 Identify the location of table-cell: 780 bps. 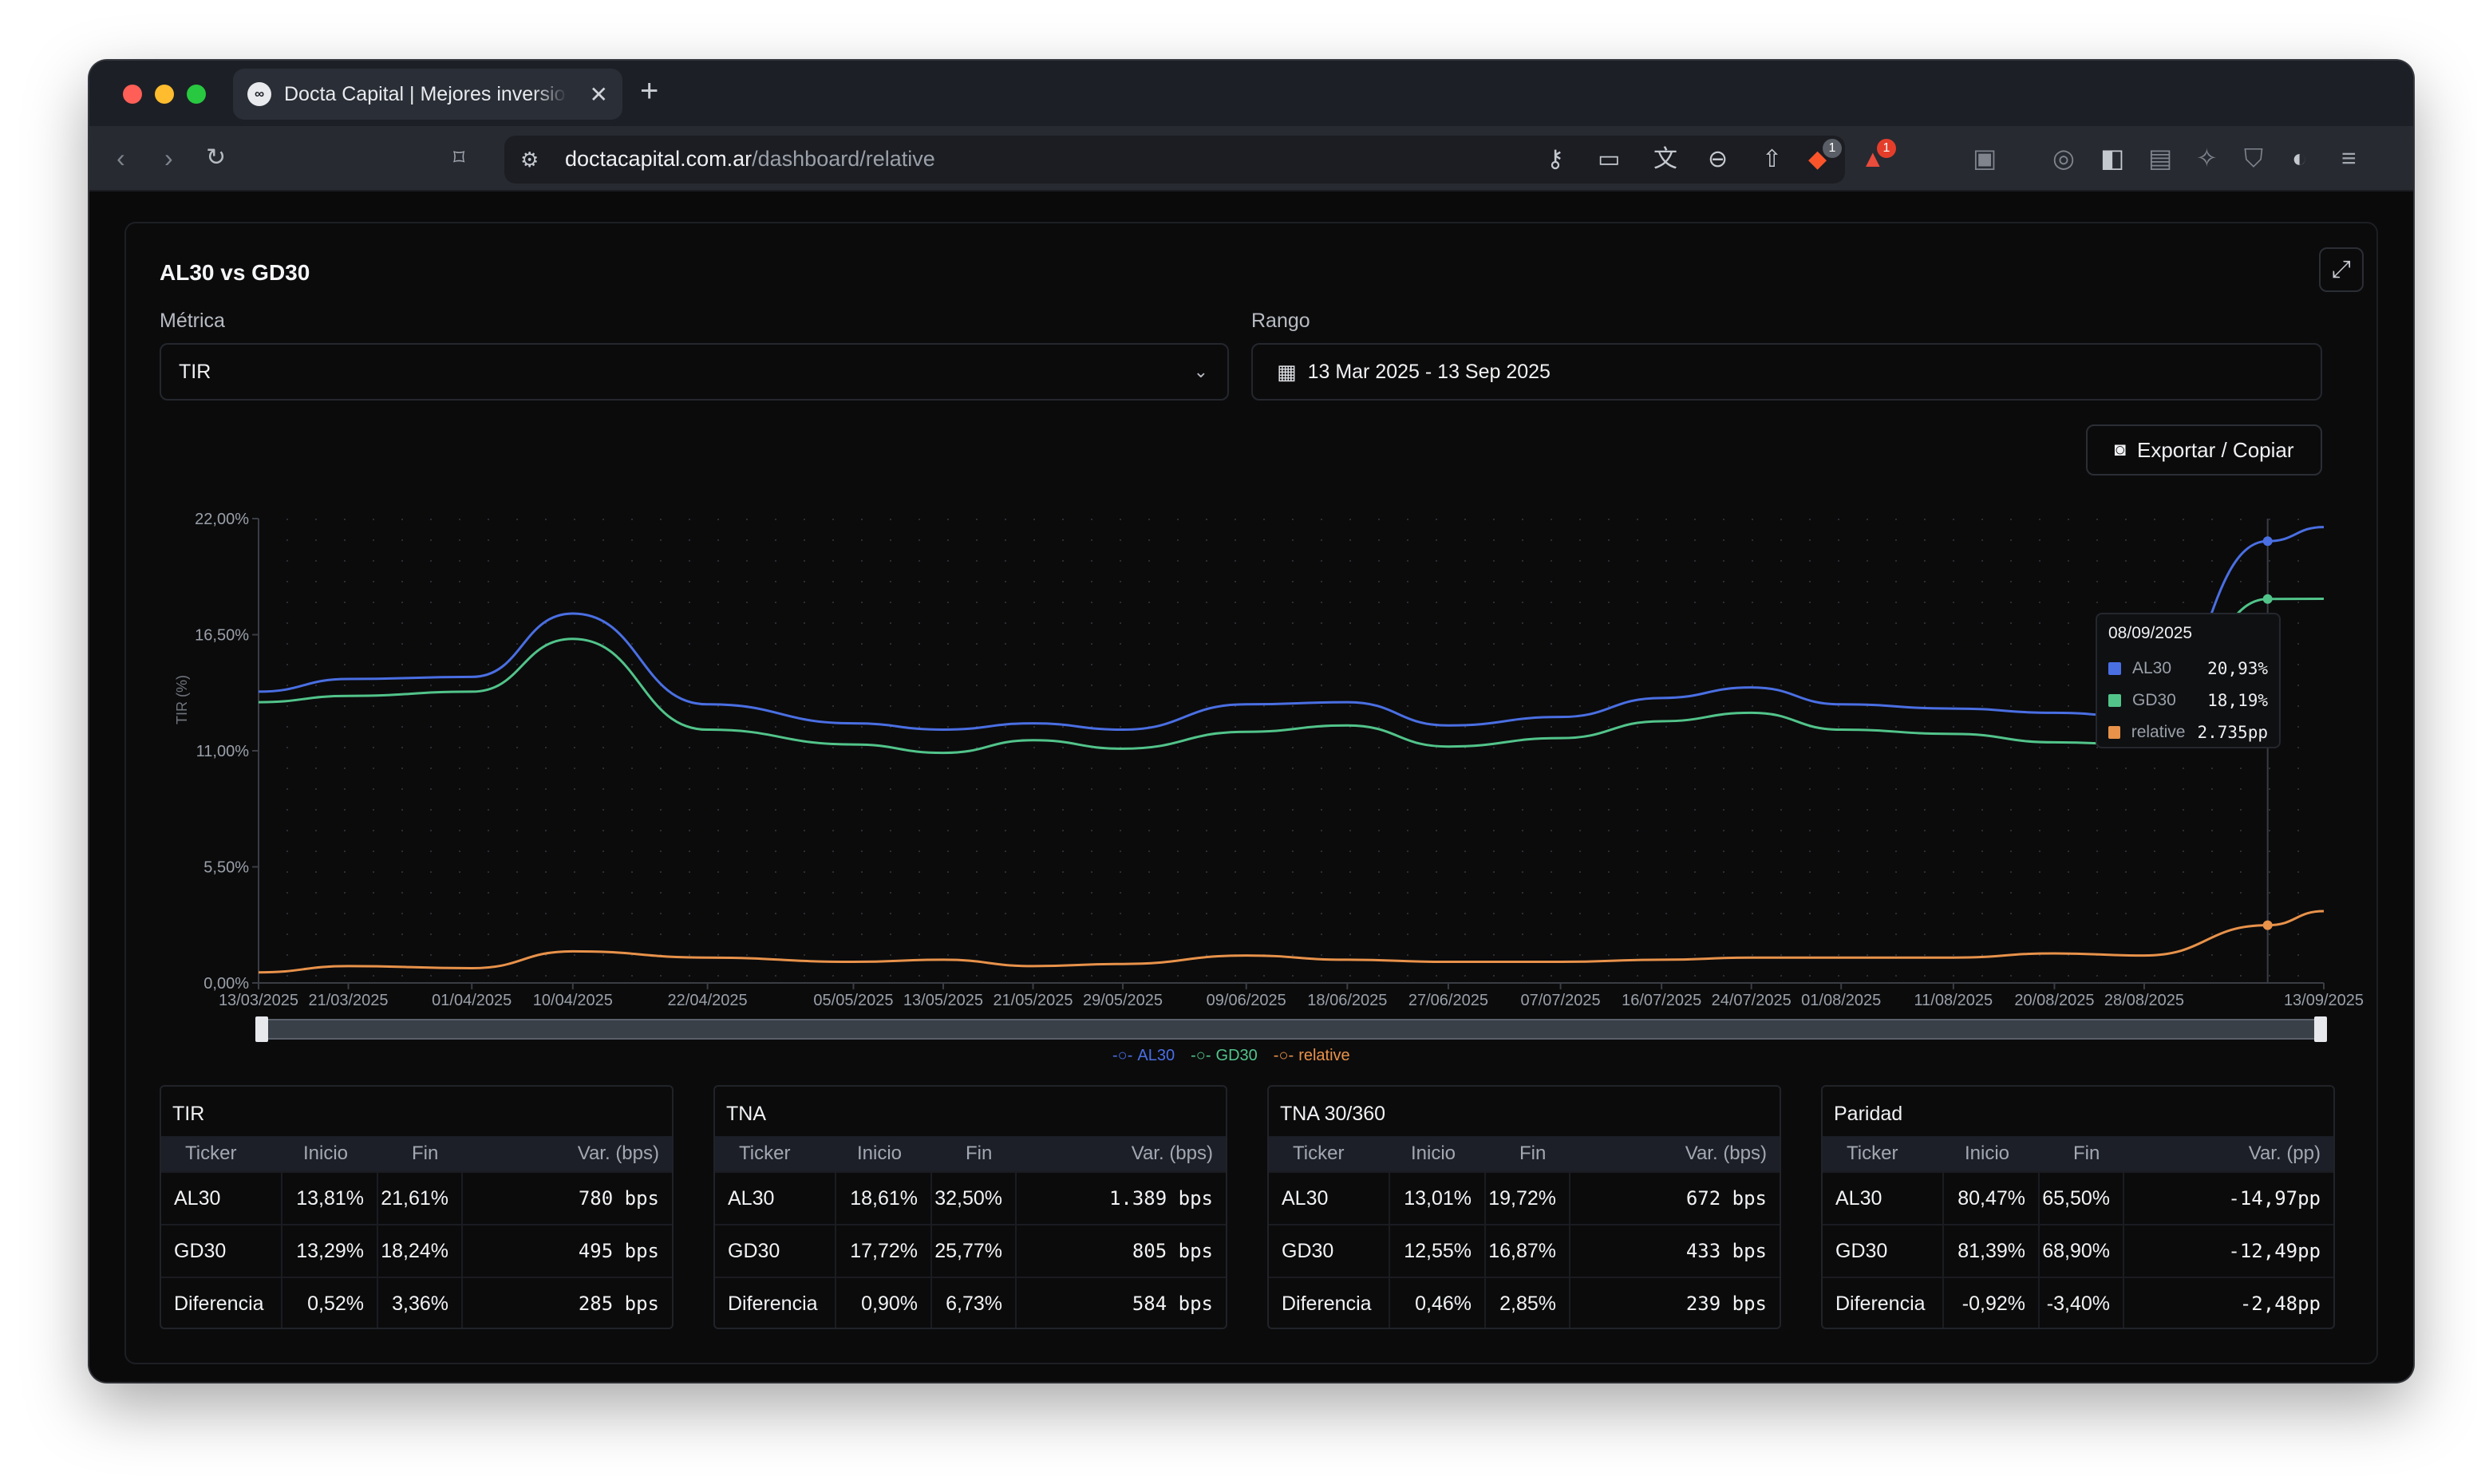
(618, 1198).